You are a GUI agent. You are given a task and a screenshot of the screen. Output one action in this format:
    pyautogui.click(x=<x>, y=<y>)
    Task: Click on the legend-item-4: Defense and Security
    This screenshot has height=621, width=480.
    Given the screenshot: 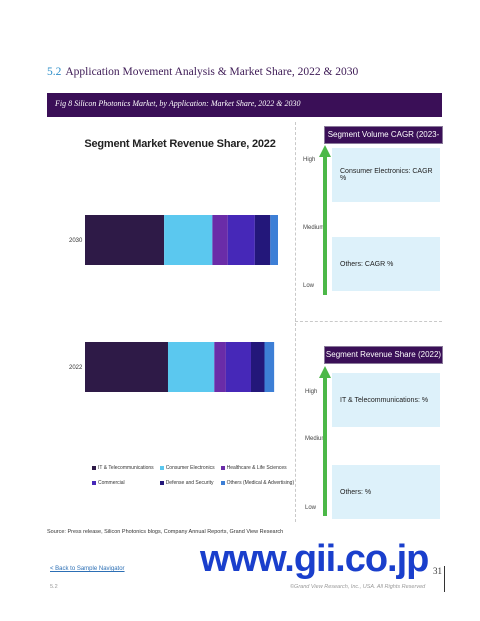 What is the action you would take?
    pyautogui.click(x=187, y=482)
    